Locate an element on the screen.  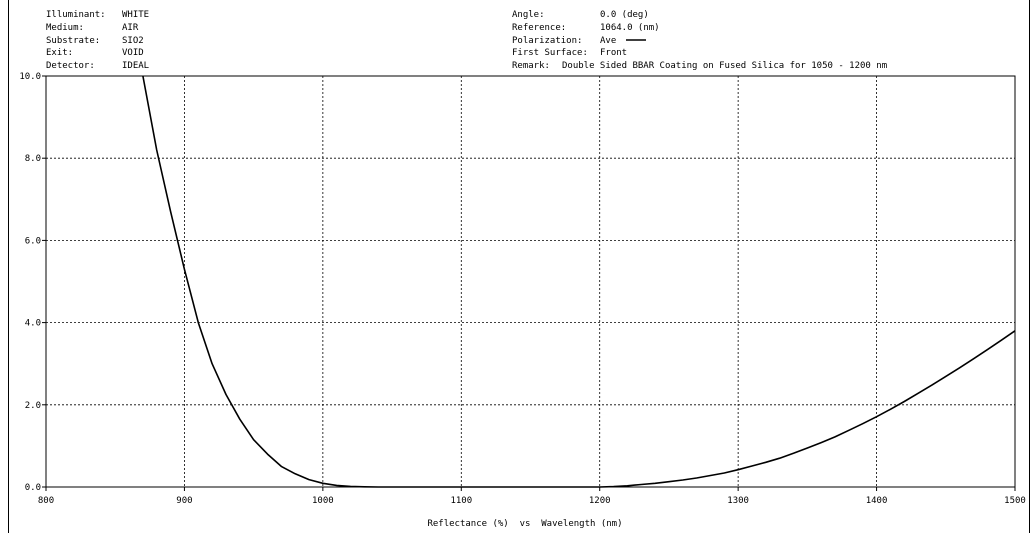
header-right-value-0: 0.0 (deg) is located at coordinates (624, 15).